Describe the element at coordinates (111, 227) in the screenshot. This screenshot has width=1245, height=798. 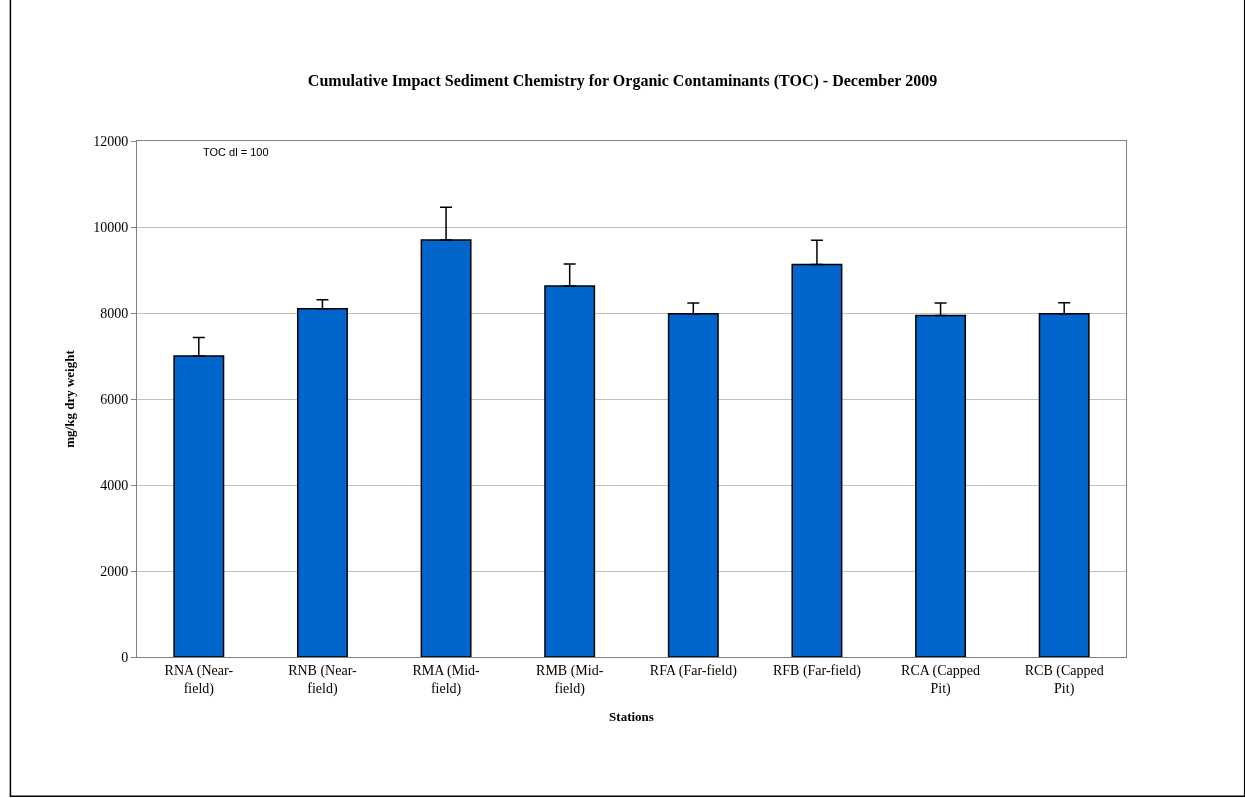
I see `y-tick-label: 10000` at that location.